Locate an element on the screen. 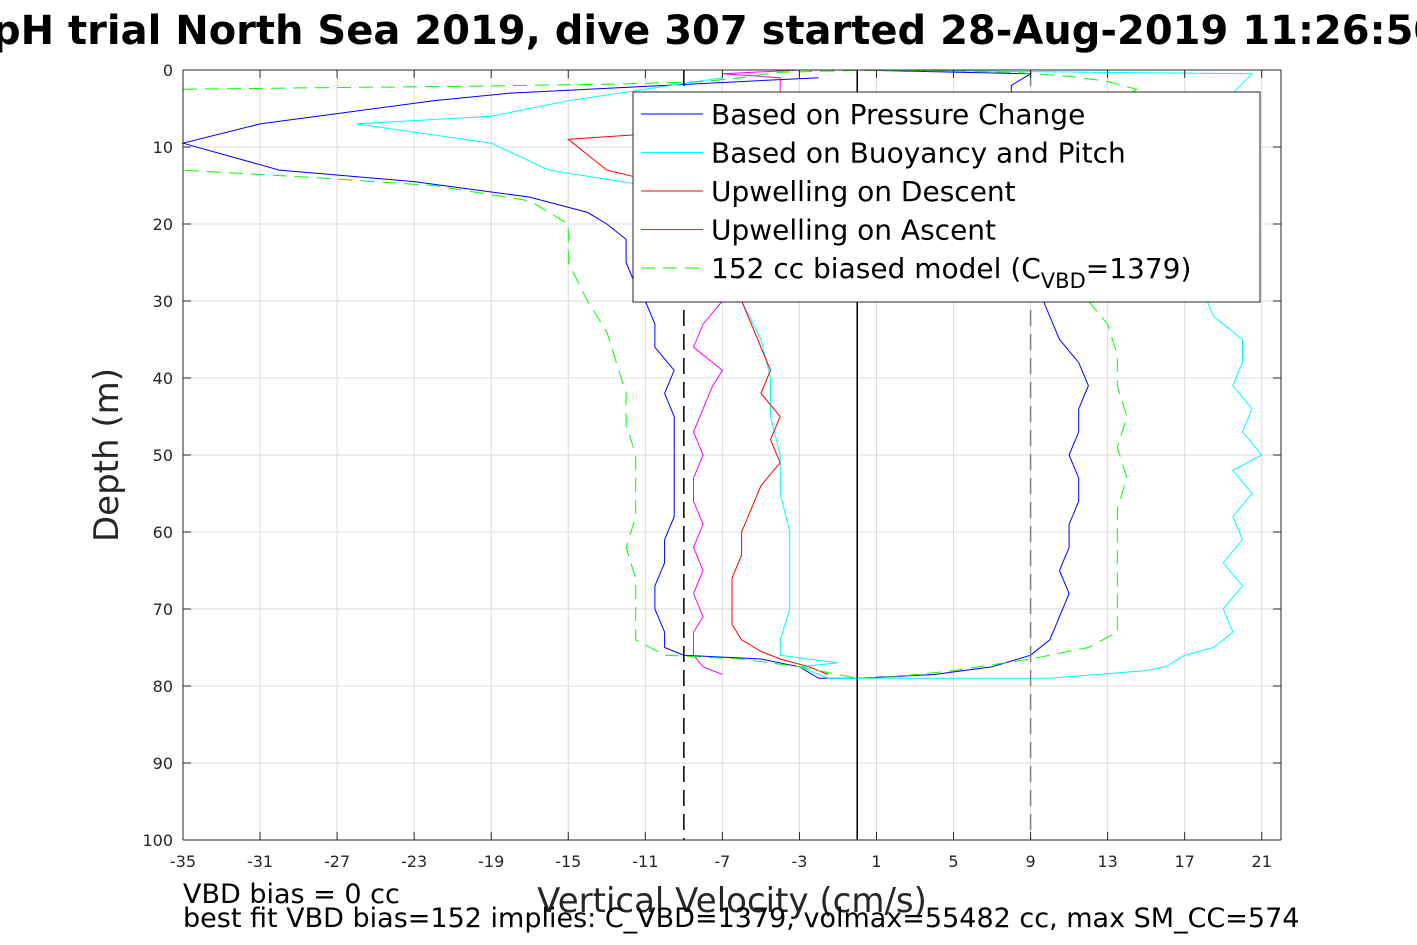 The width and height of the screenshot is (1417, 945). y-axis-label: Depth (m) is located at coordinates (107, 455).